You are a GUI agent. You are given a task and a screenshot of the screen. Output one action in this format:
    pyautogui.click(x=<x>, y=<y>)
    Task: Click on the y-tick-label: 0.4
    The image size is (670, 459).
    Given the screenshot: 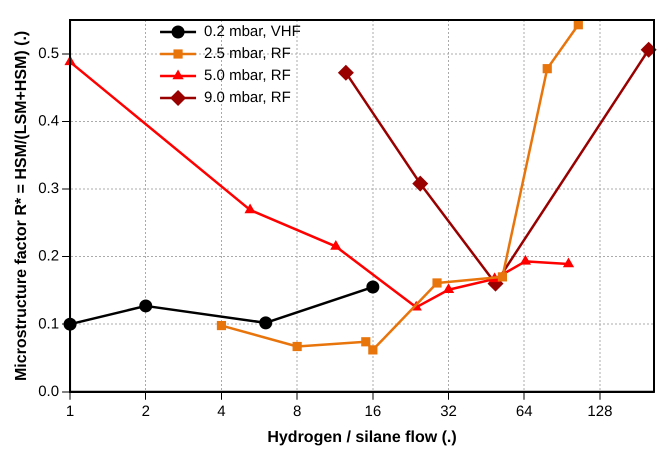 What is the action you would take?
    pyautogui.click(x=49, y=121)
    